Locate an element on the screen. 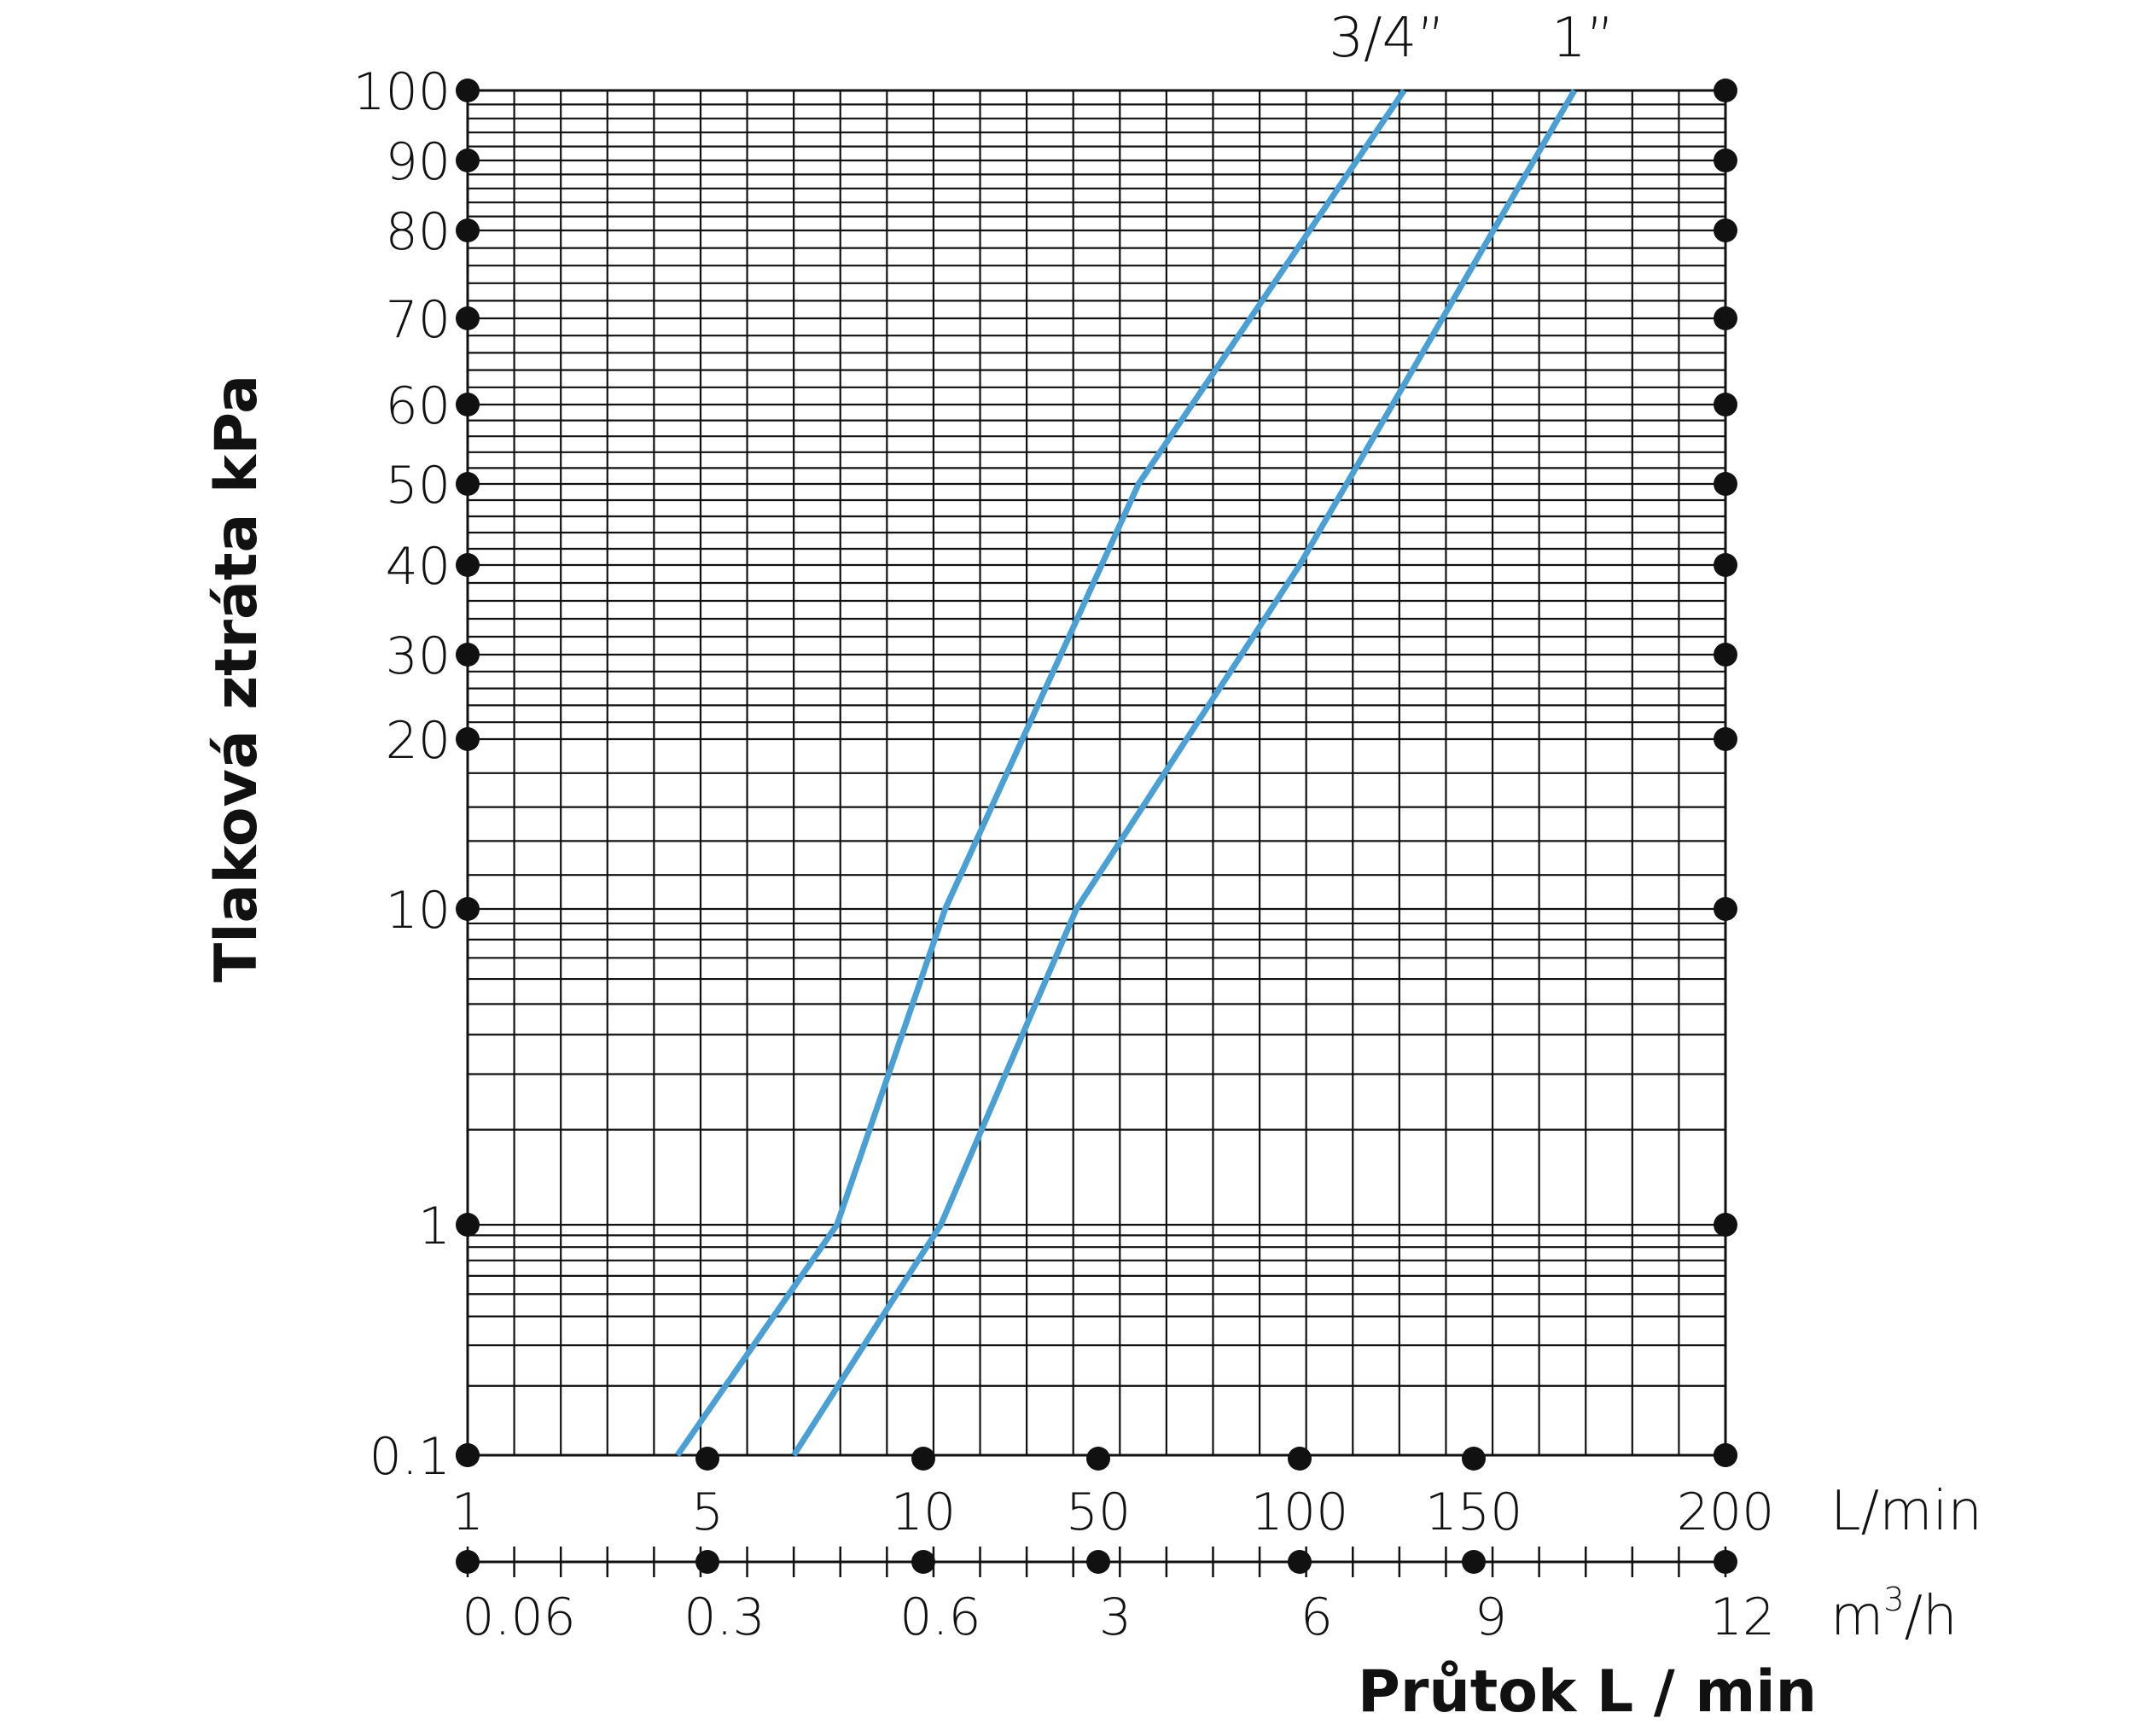 Image resolution: width=2153 pixels, height=1736 pixels. x-tick-label-m3h: 0.3 is located at coordinates (724, 1617).